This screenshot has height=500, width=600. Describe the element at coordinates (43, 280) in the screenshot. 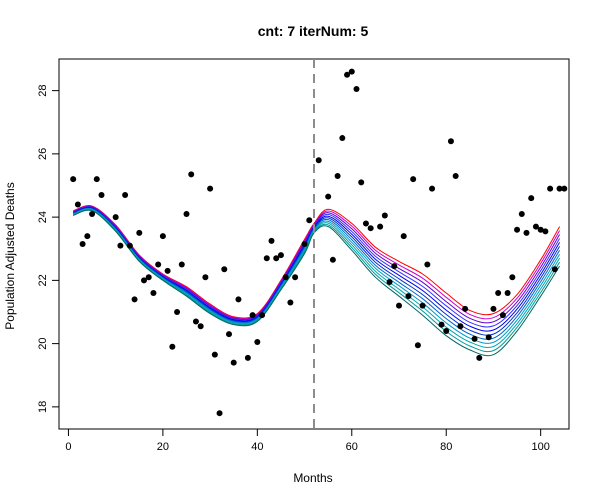

I see `y-tick-label: 22` at that location.